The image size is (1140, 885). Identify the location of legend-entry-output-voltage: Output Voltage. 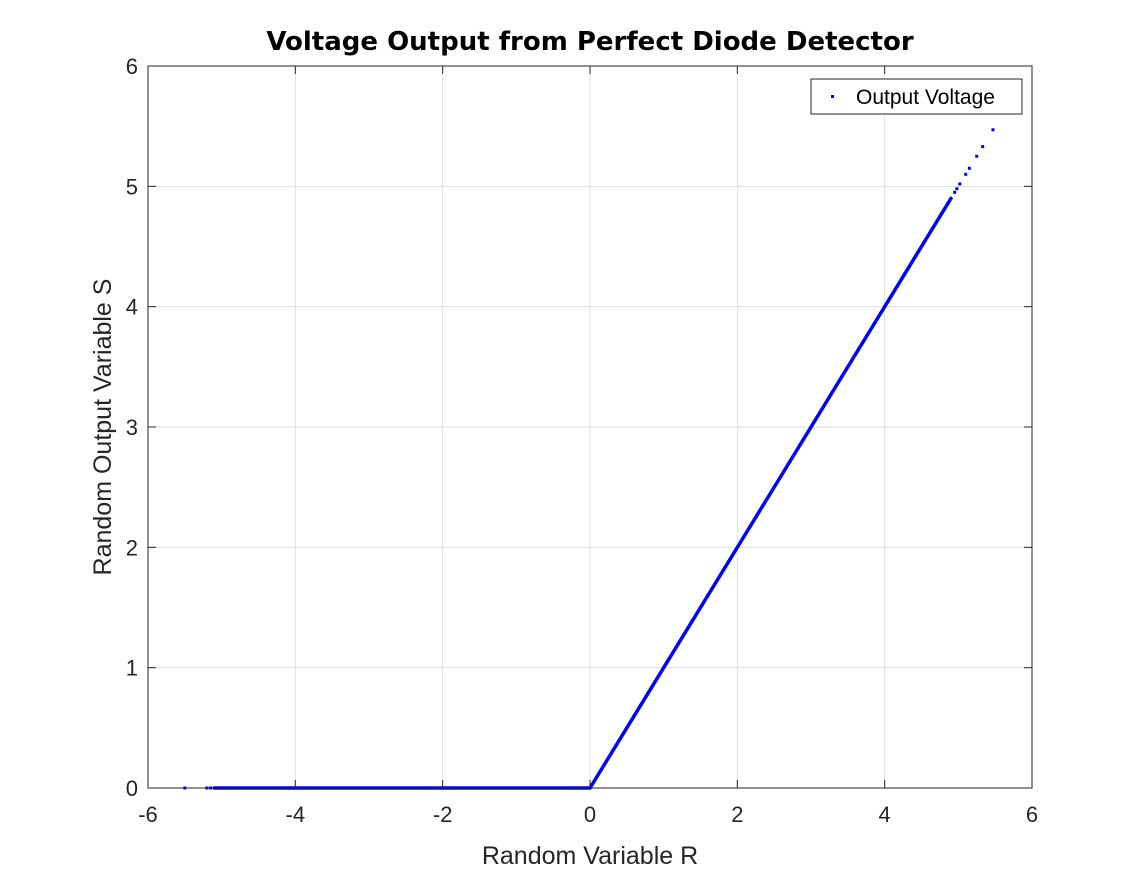
(925, 97).